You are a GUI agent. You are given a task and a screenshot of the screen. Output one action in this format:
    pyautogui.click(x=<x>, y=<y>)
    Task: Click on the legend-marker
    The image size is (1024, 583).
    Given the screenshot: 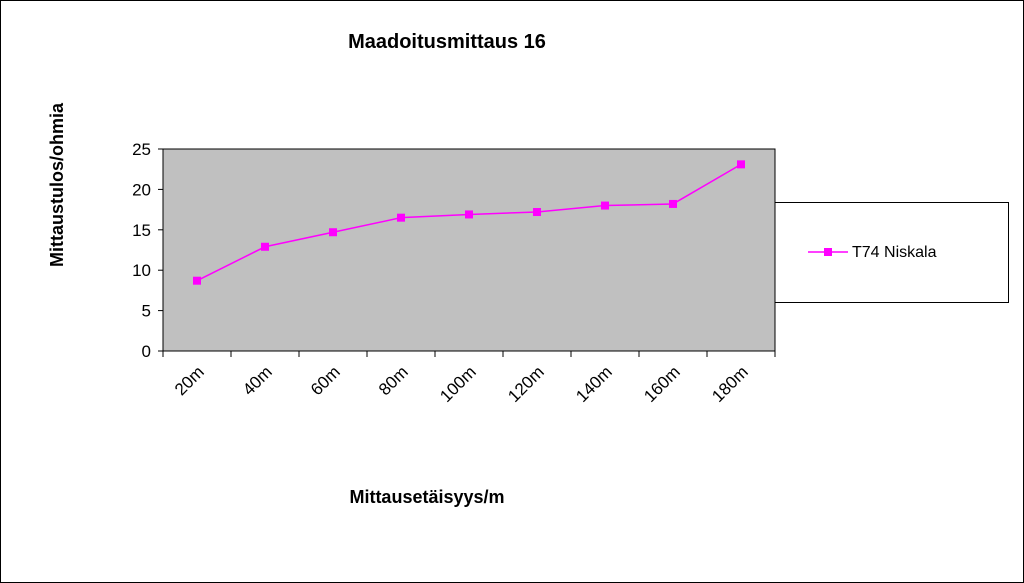 What is the action you would take?
    pyautogui.click(x=828, y=252)
    